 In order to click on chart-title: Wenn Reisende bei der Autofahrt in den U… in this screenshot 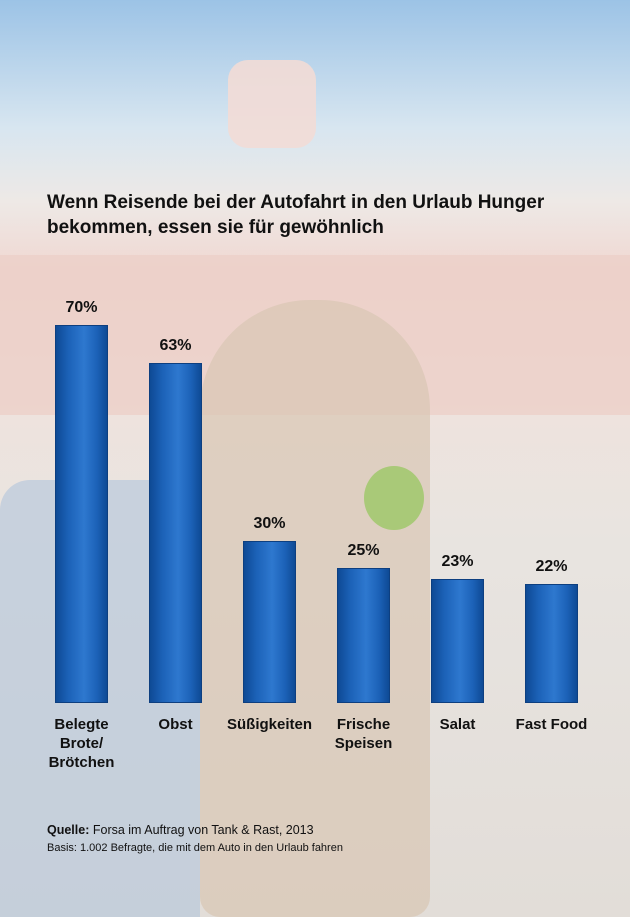, I will do `click(296, 215)`.